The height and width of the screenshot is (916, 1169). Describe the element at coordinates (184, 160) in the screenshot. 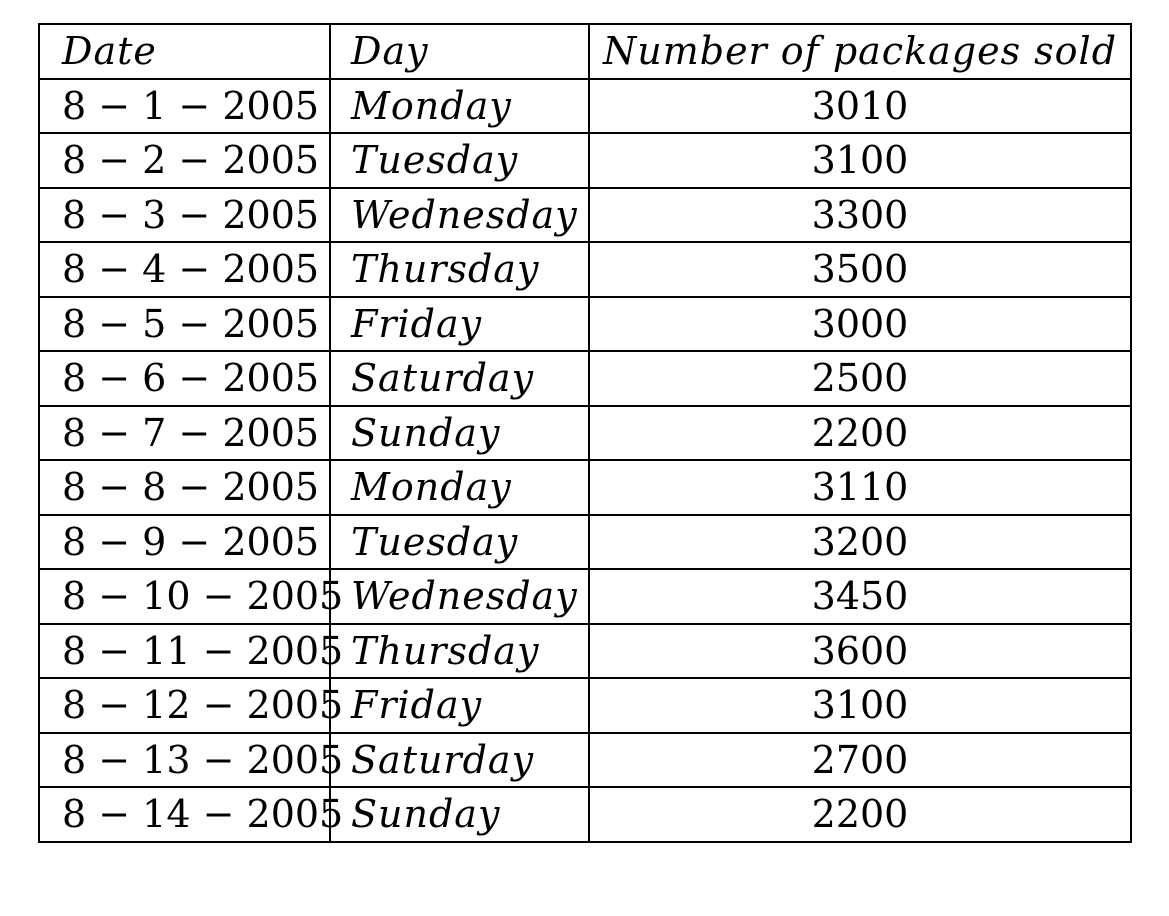

I see `date-cell: 8 − 2 − 2005` at that location.